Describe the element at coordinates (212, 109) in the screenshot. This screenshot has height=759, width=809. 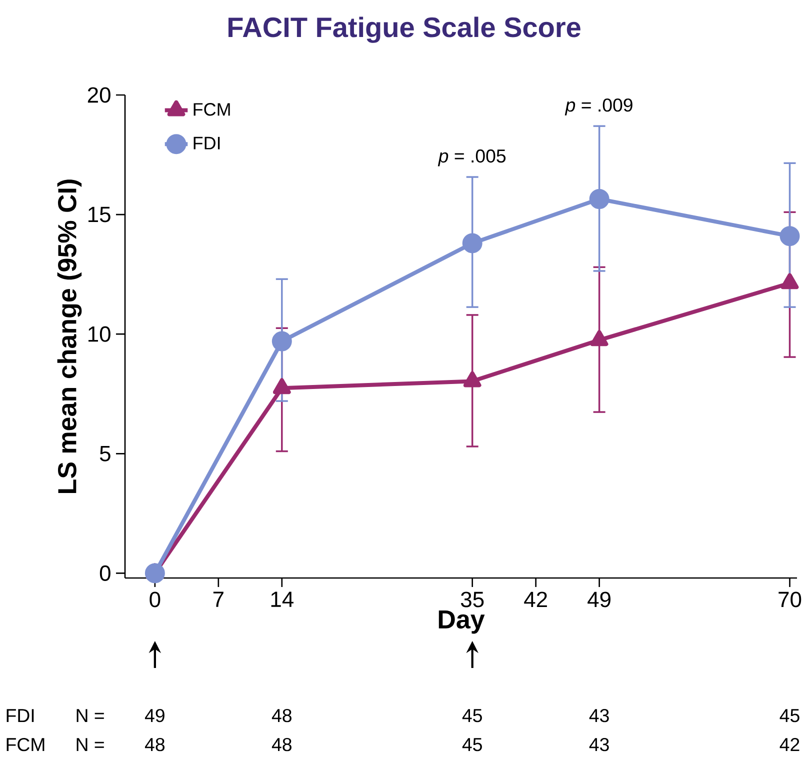
I see `legend-label: FCM` at that location.